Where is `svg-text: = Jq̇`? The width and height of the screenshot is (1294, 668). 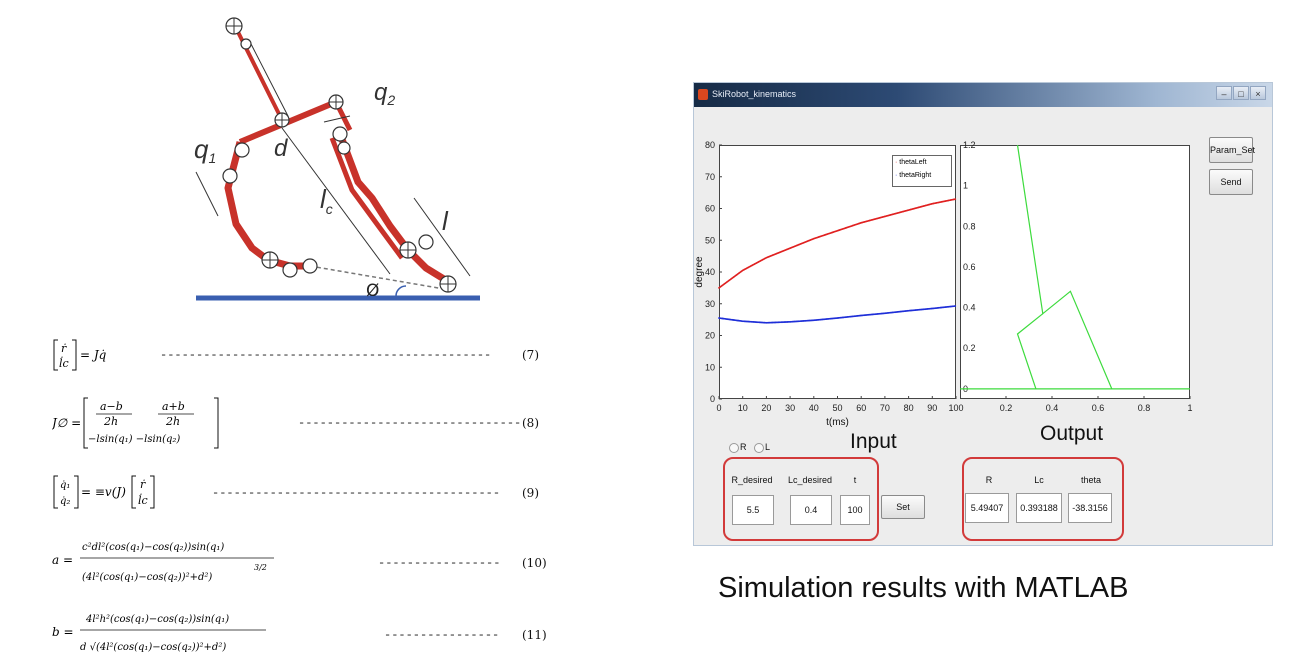
svg-text: = Jq̇ is located at coordinates (93, 355).